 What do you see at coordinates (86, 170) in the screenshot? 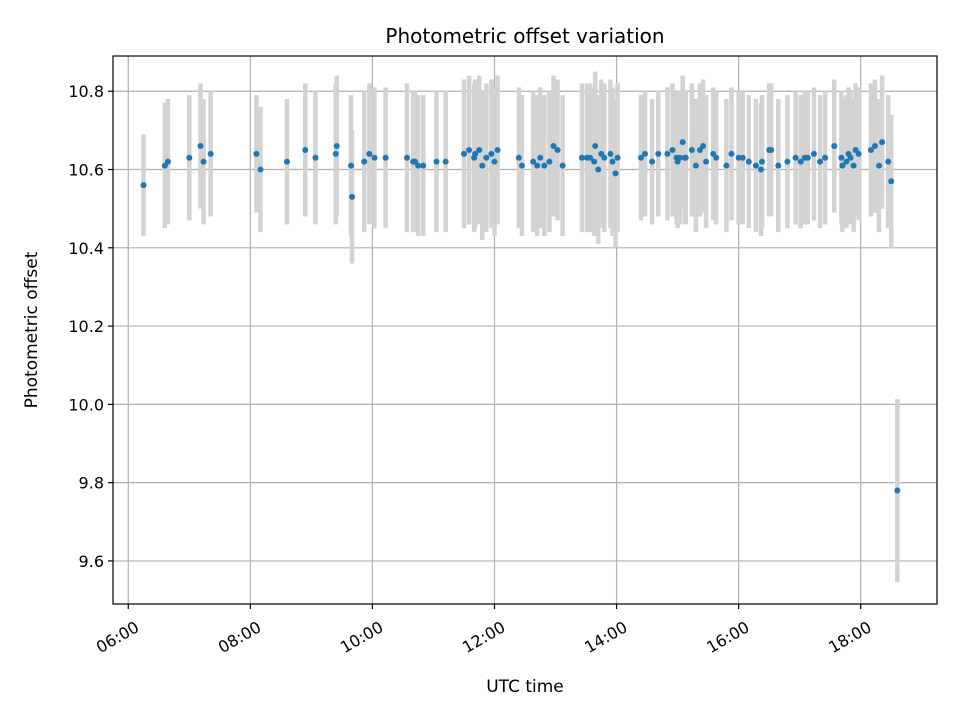
I see `y-tick-label: 10.6` at bounding box center [86, 170].